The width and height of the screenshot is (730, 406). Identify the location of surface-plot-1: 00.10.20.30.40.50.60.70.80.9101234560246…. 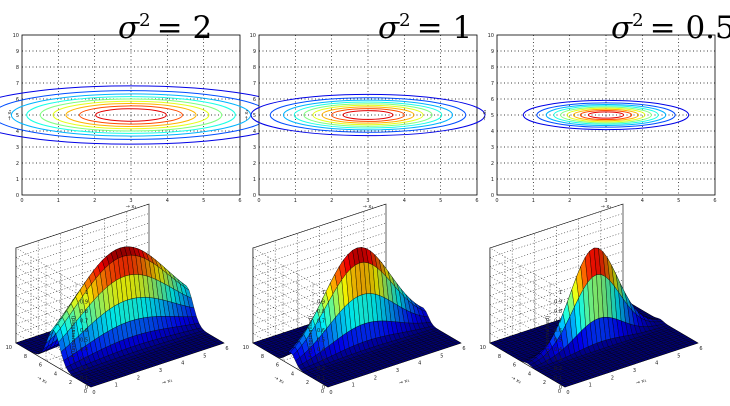
(117, 299).